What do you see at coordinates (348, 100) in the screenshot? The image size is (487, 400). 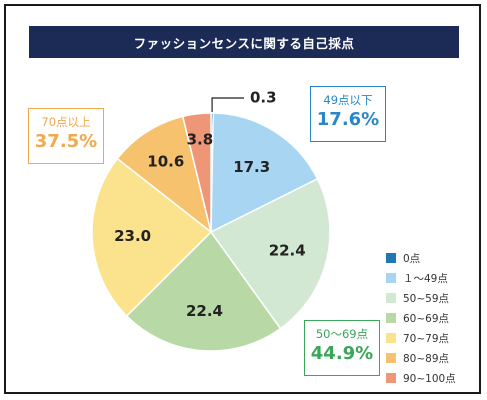 I see `group-callout-low-label: 49点以下` at bounding box center [348, 100].